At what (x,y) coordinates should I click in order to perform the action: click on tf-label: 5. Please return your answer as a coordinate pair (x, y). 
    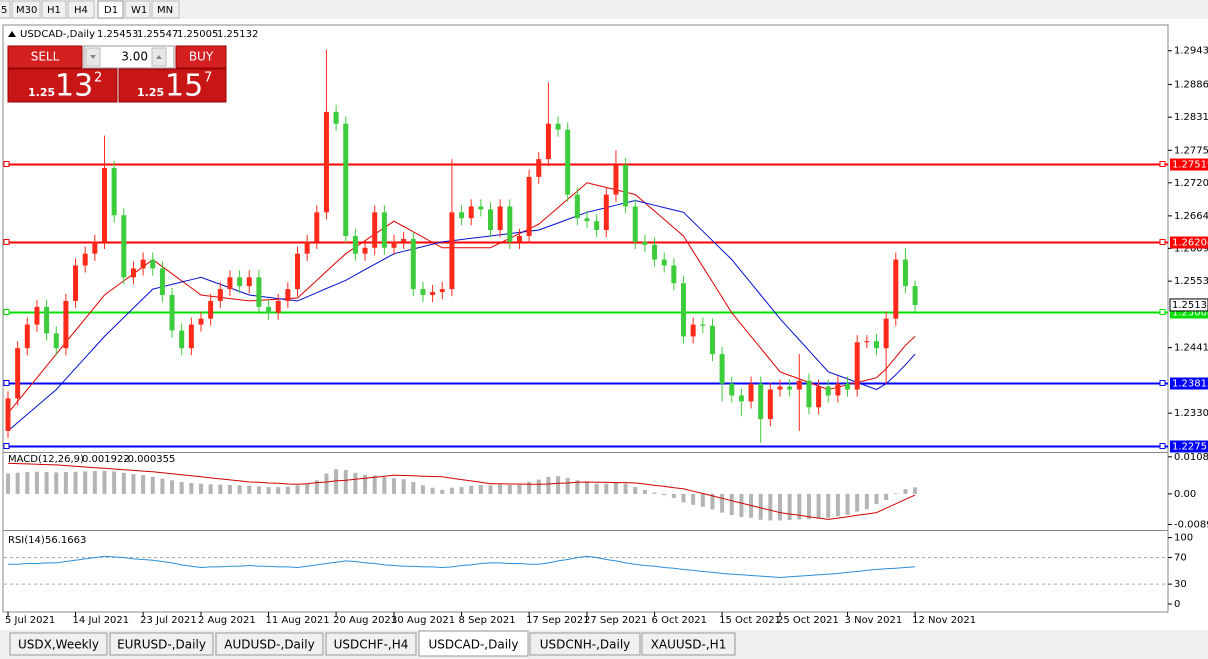
    Looking at the image, I should click on (4, 10).